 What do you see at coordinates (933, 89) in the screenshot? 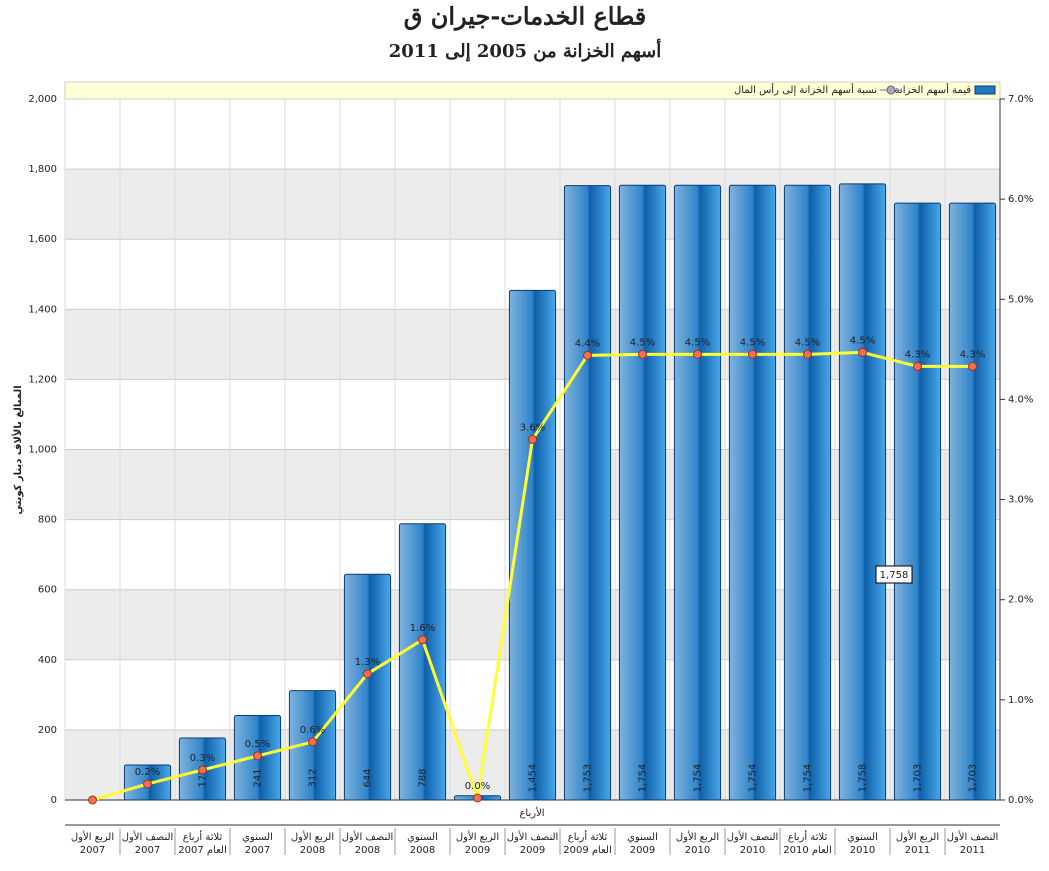
I see `legend-label: قيمة أسهم الخزانة` at bounding box center [933, 89].